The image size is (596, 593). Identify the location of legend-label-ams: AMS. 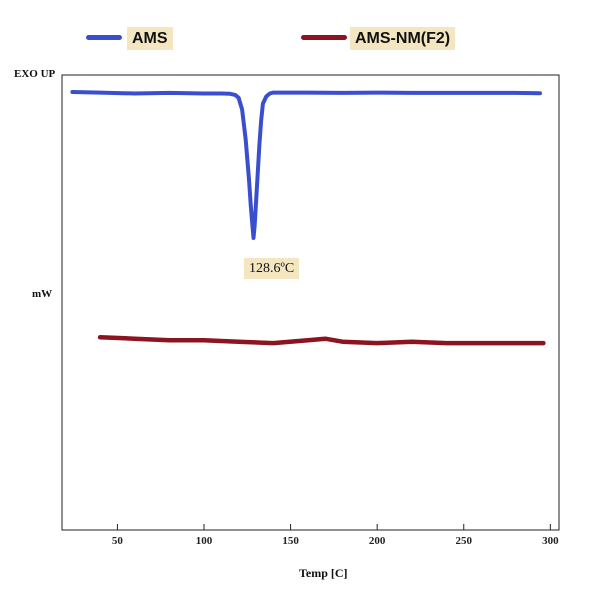
(150, 38).